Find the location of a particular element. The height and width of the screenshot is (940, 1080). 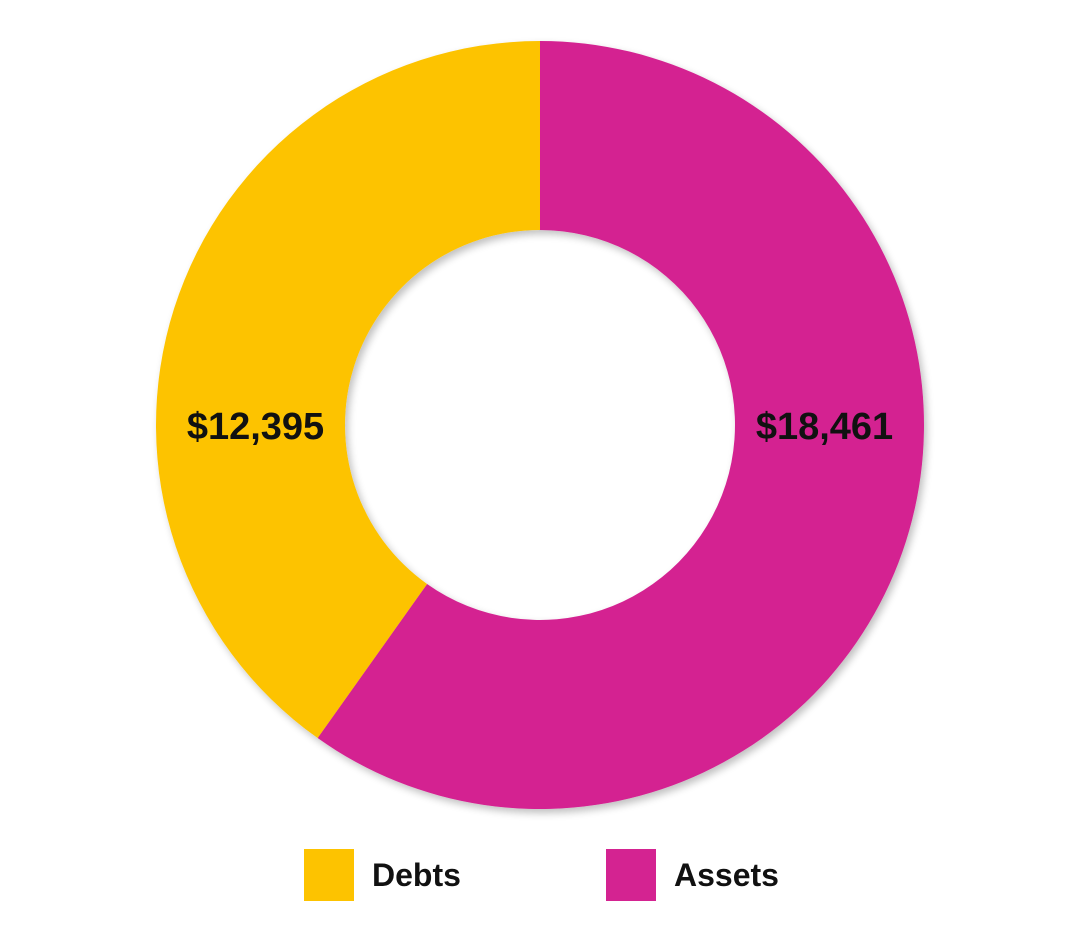

donut-value-labels: $18,461 $12,395 is located at coordinates (540, 427).